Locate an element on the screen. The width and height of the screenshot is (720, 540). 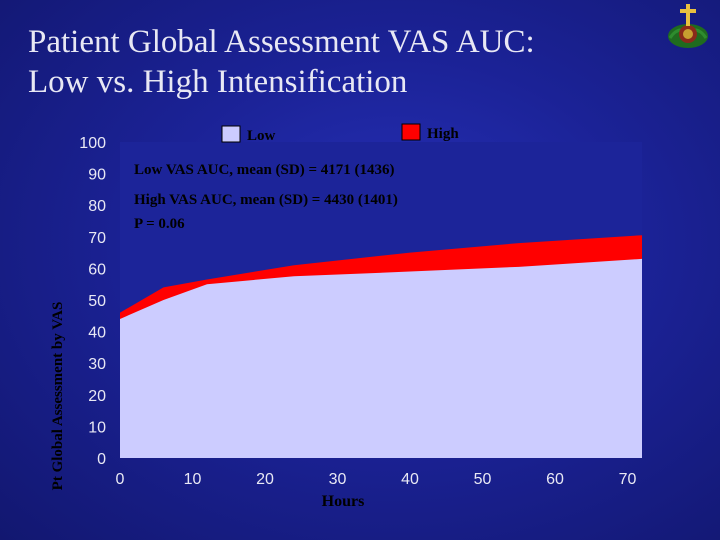
x-tick-label-70: 70 is located at coordinates (628, 479).